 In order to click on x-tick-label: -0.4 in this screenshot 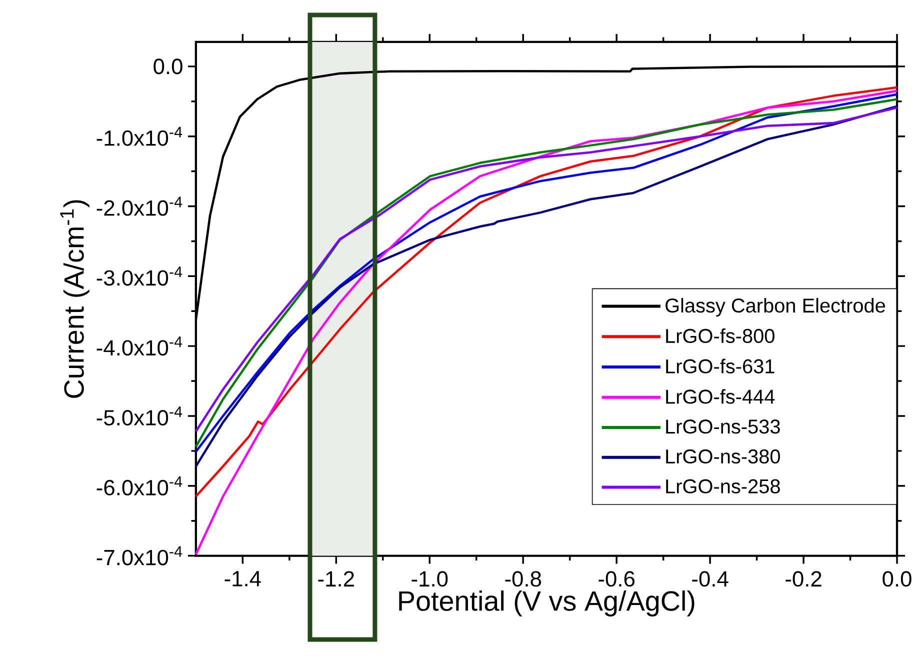, I will do `click(710, 578)`.